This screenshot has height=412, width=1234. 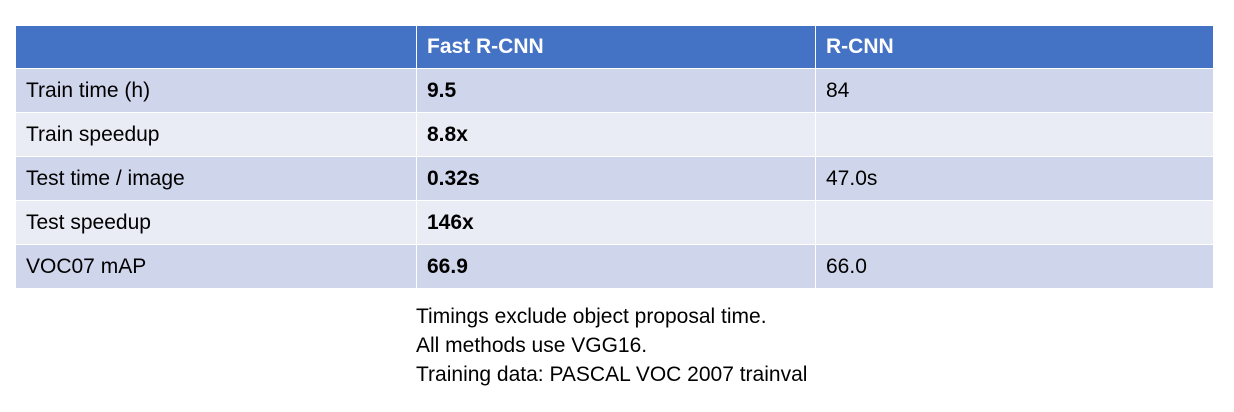 I want to click on table-row: Train time (h) 9.5 84, so click(x=614, y=90).